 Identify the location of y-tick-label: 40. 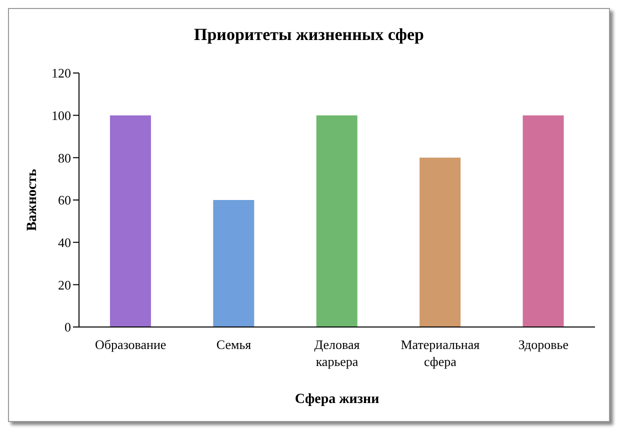
(64, 242).